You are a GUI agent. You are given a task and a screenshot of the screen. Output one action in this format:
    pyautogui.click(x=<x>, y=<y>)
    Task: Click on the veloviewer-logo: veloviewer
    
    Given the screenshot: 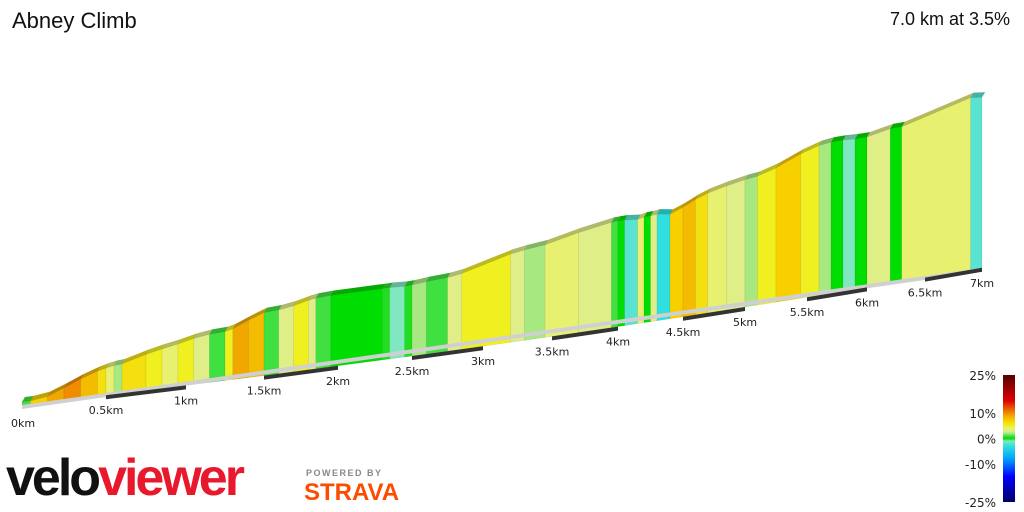 What is the action you would take?
    pyautogui.click(x=125, y=478)
    